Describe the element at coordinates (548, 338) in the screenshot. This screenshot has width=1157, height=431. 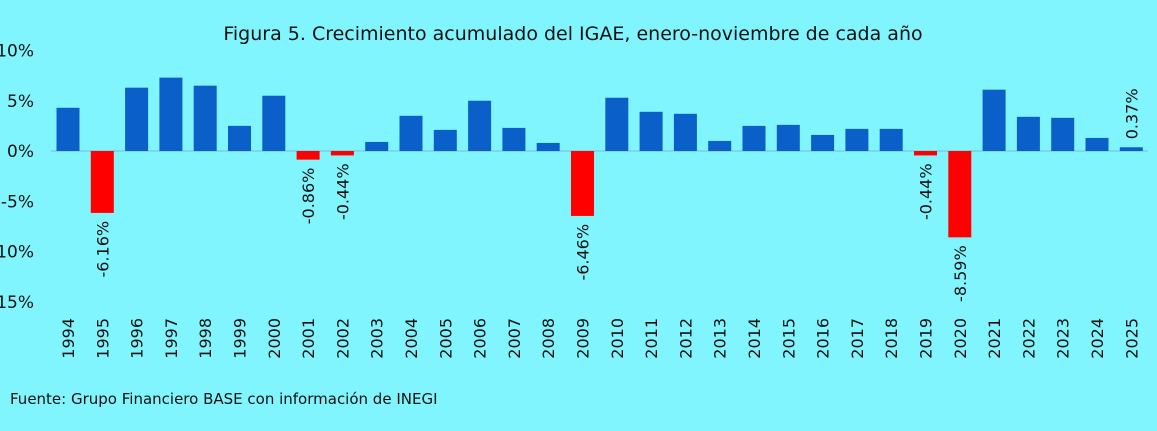
I see `x-tick-label: 2008` at that location.